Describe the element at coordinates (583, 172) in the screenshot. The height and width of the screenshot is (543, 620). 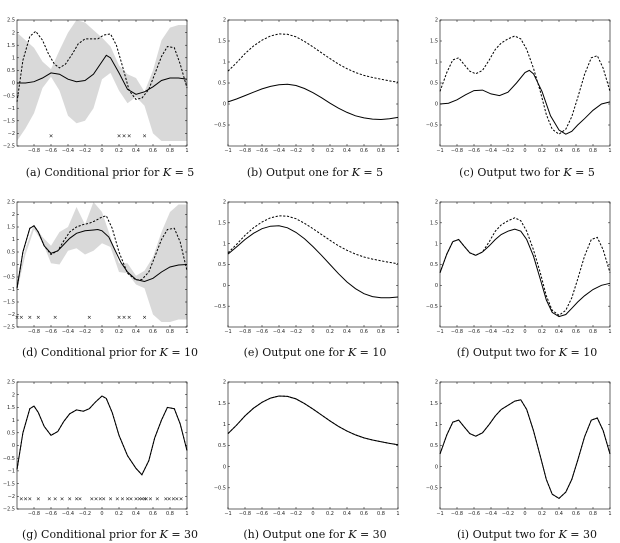
I see `caption-value: = 5` at that location.